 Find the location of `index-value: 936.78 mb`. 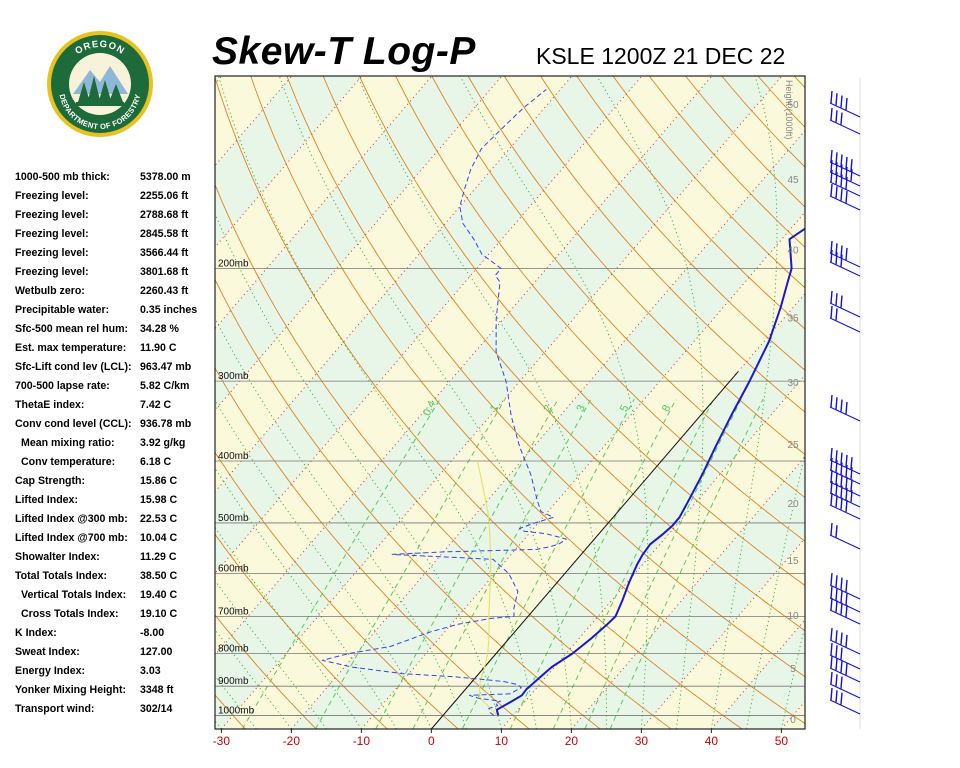

index-value: 936.78 mb is located at coordinates (166, 424).